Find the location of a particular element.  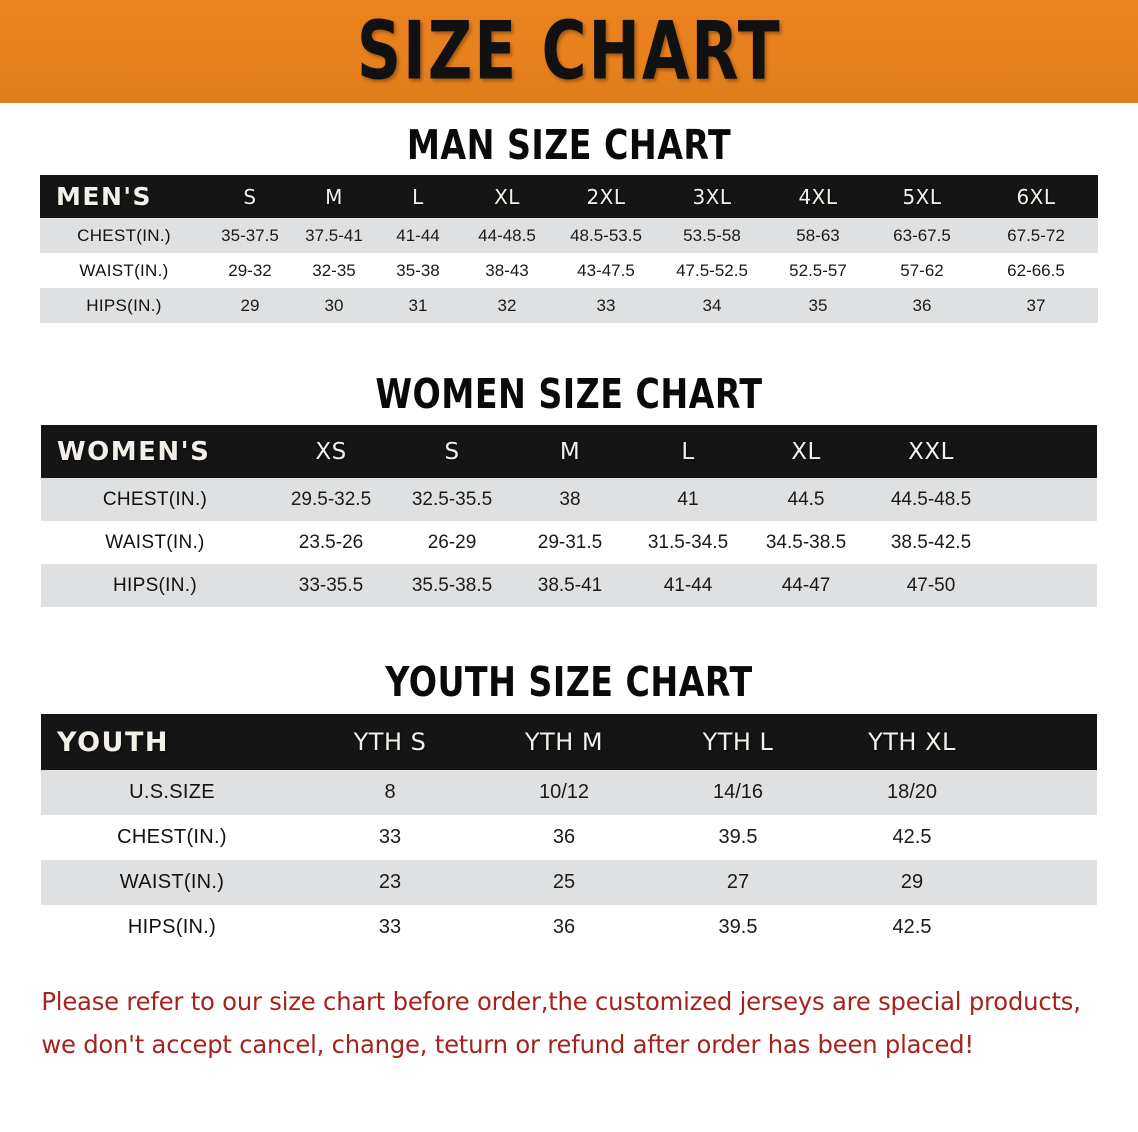

women-section-title: WOMEN SIZE CHART is located at coordinates (569, 395).